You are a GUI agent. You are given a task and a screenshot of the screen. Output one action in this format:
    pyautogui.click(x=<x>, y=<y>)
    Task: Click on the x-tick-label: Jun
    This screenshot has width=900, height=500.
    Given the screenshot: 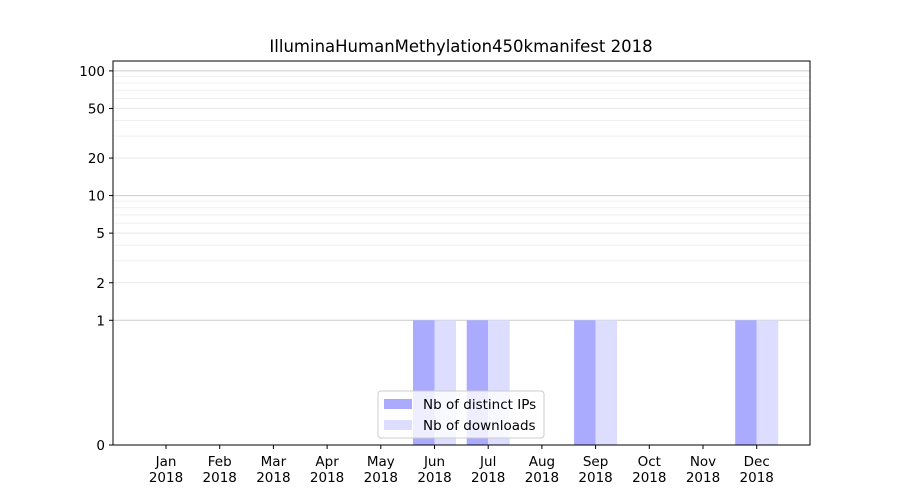 What is the action you would take?
    pyautogui.click(x=434, y=462)
    